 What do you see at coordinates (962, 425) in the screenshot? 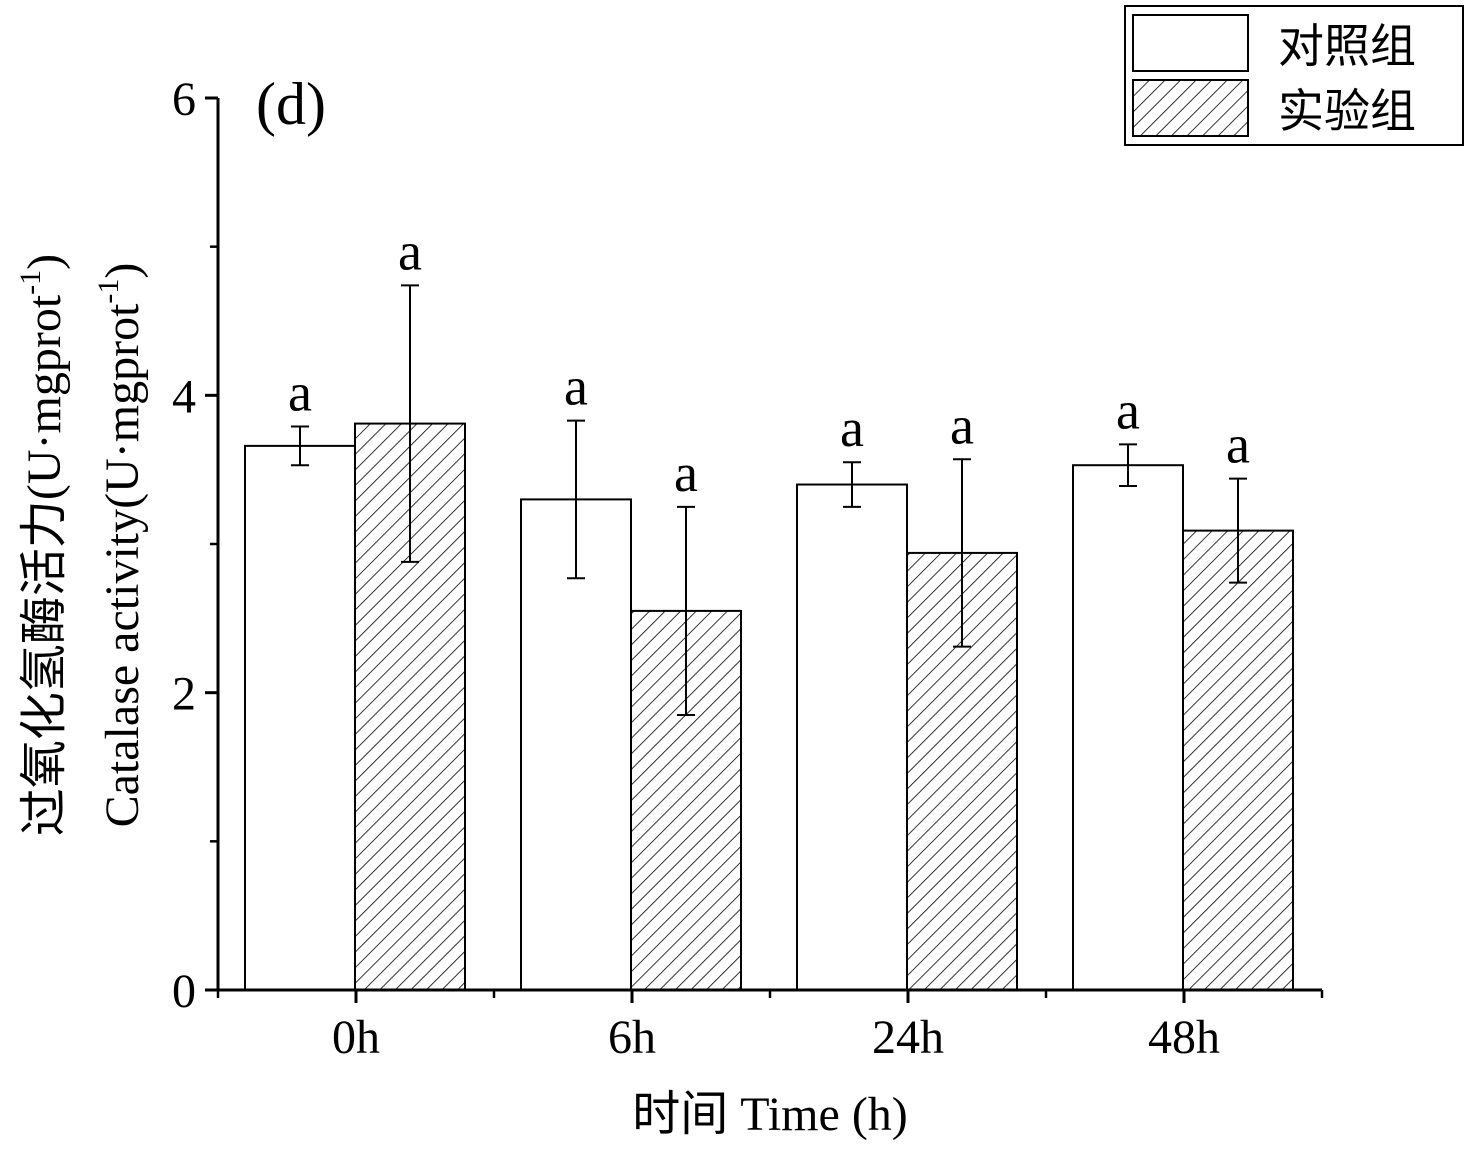
I see `sig-label-experiment-24h: a` at bounding box center [962, 425].